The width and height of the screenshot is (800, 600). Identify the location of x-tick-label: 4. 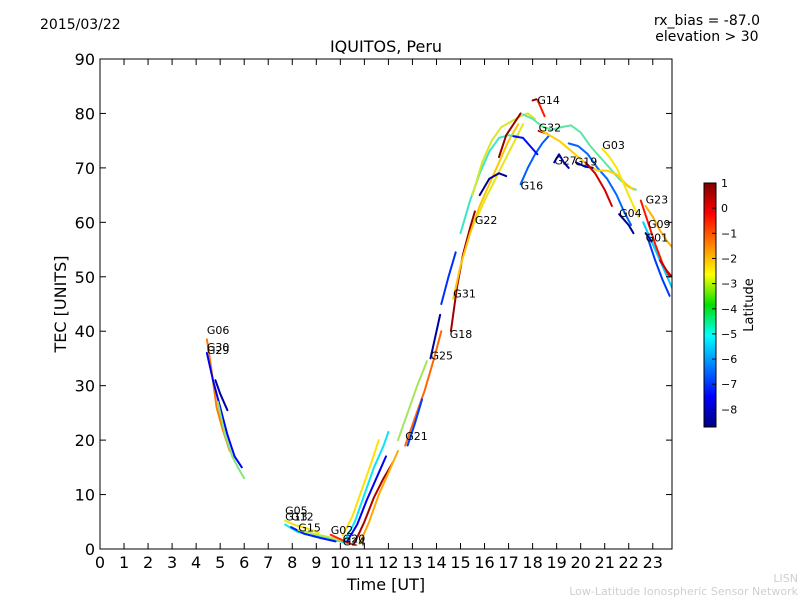
(196, 562).